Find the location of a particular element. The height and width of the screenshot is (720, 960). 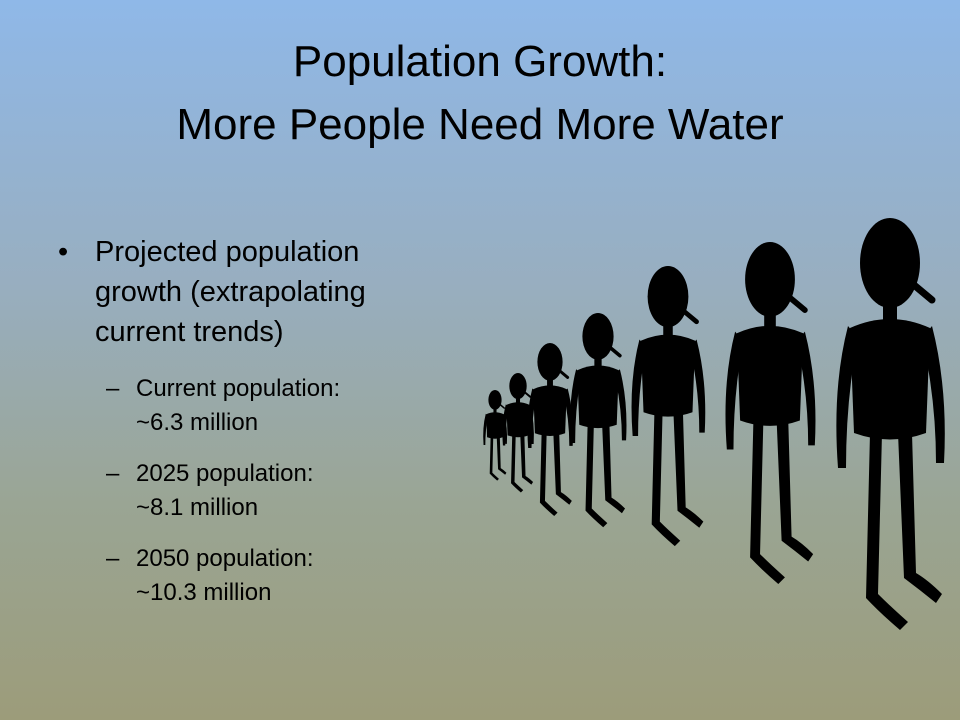

title-line: Population Growth: is located at coordinates (480, 61).